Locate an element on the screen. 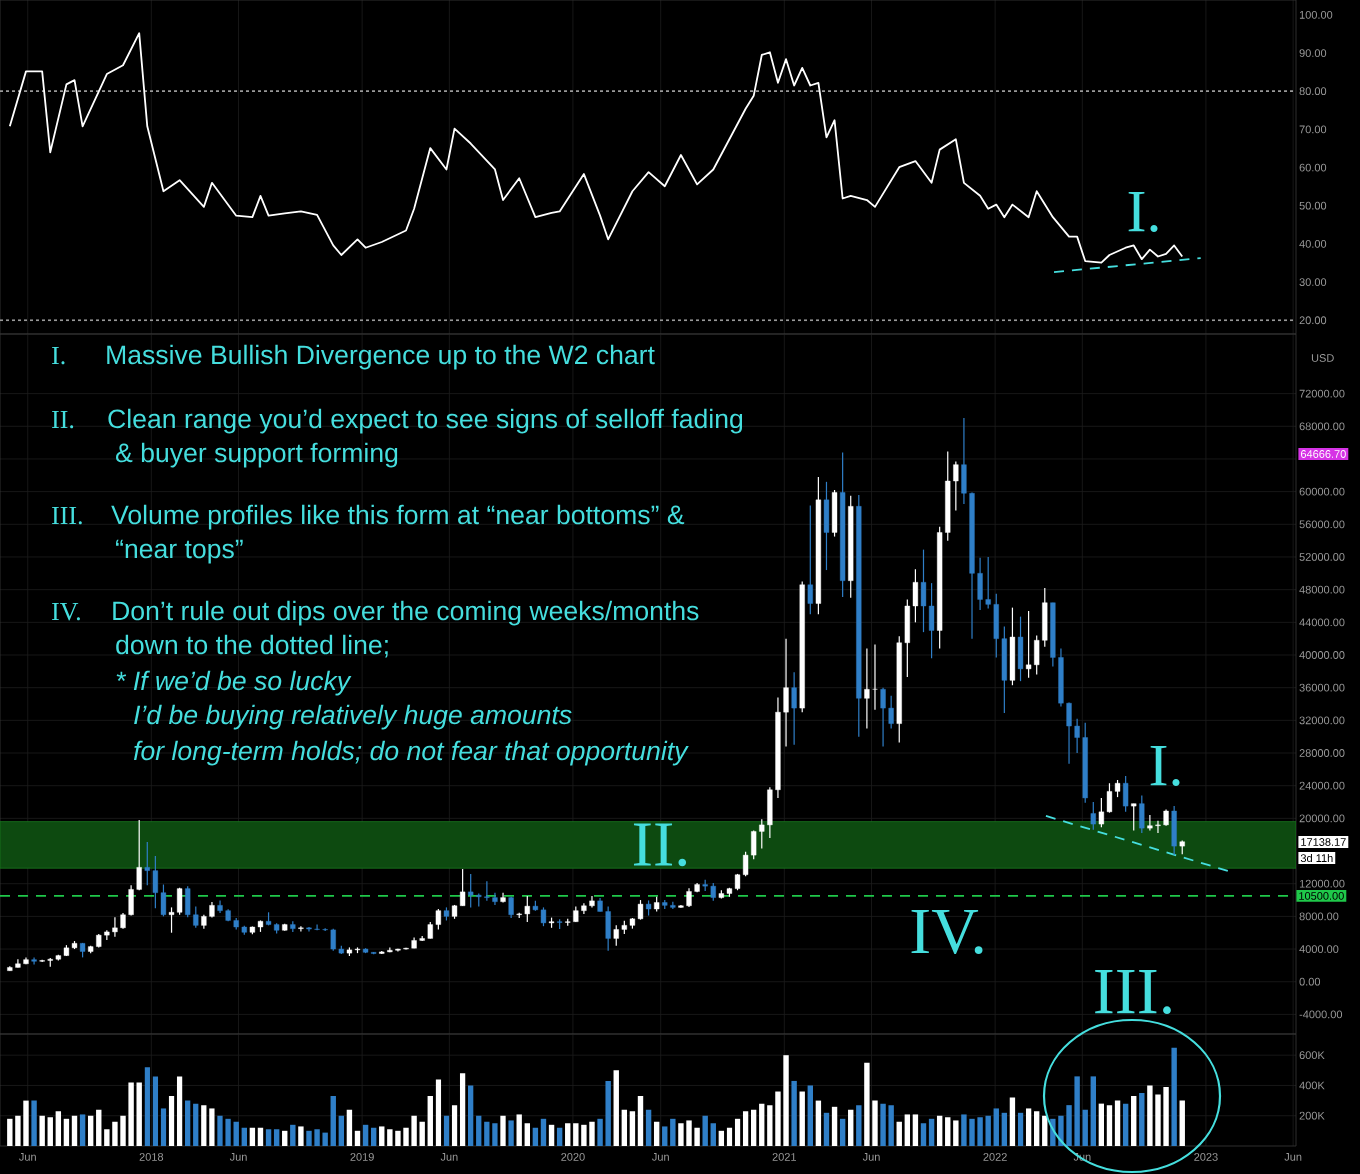  annotation: down to the dotted line; is located at coordinates (252, 646).